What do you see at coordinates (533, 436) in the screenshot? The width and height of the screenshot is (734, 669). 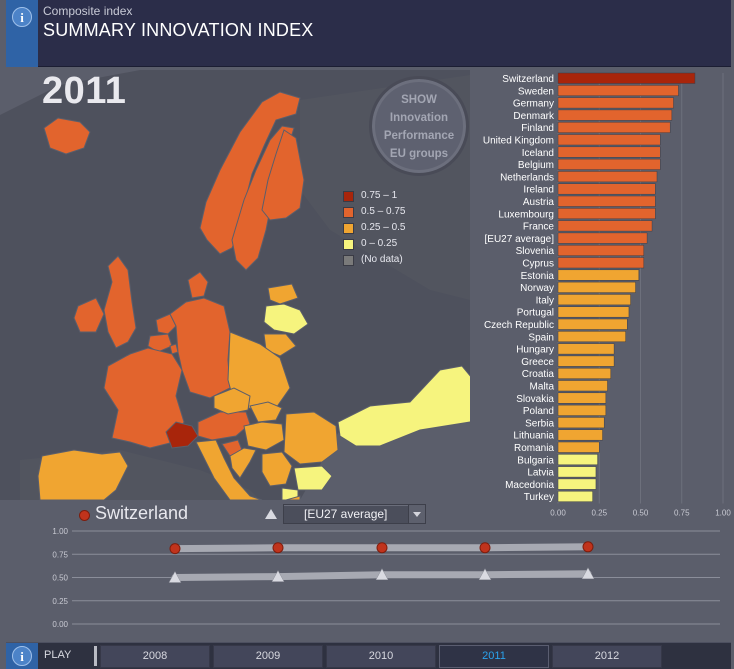 I see `bar-category-label: Lithuania` at bounding box center [533, 436].